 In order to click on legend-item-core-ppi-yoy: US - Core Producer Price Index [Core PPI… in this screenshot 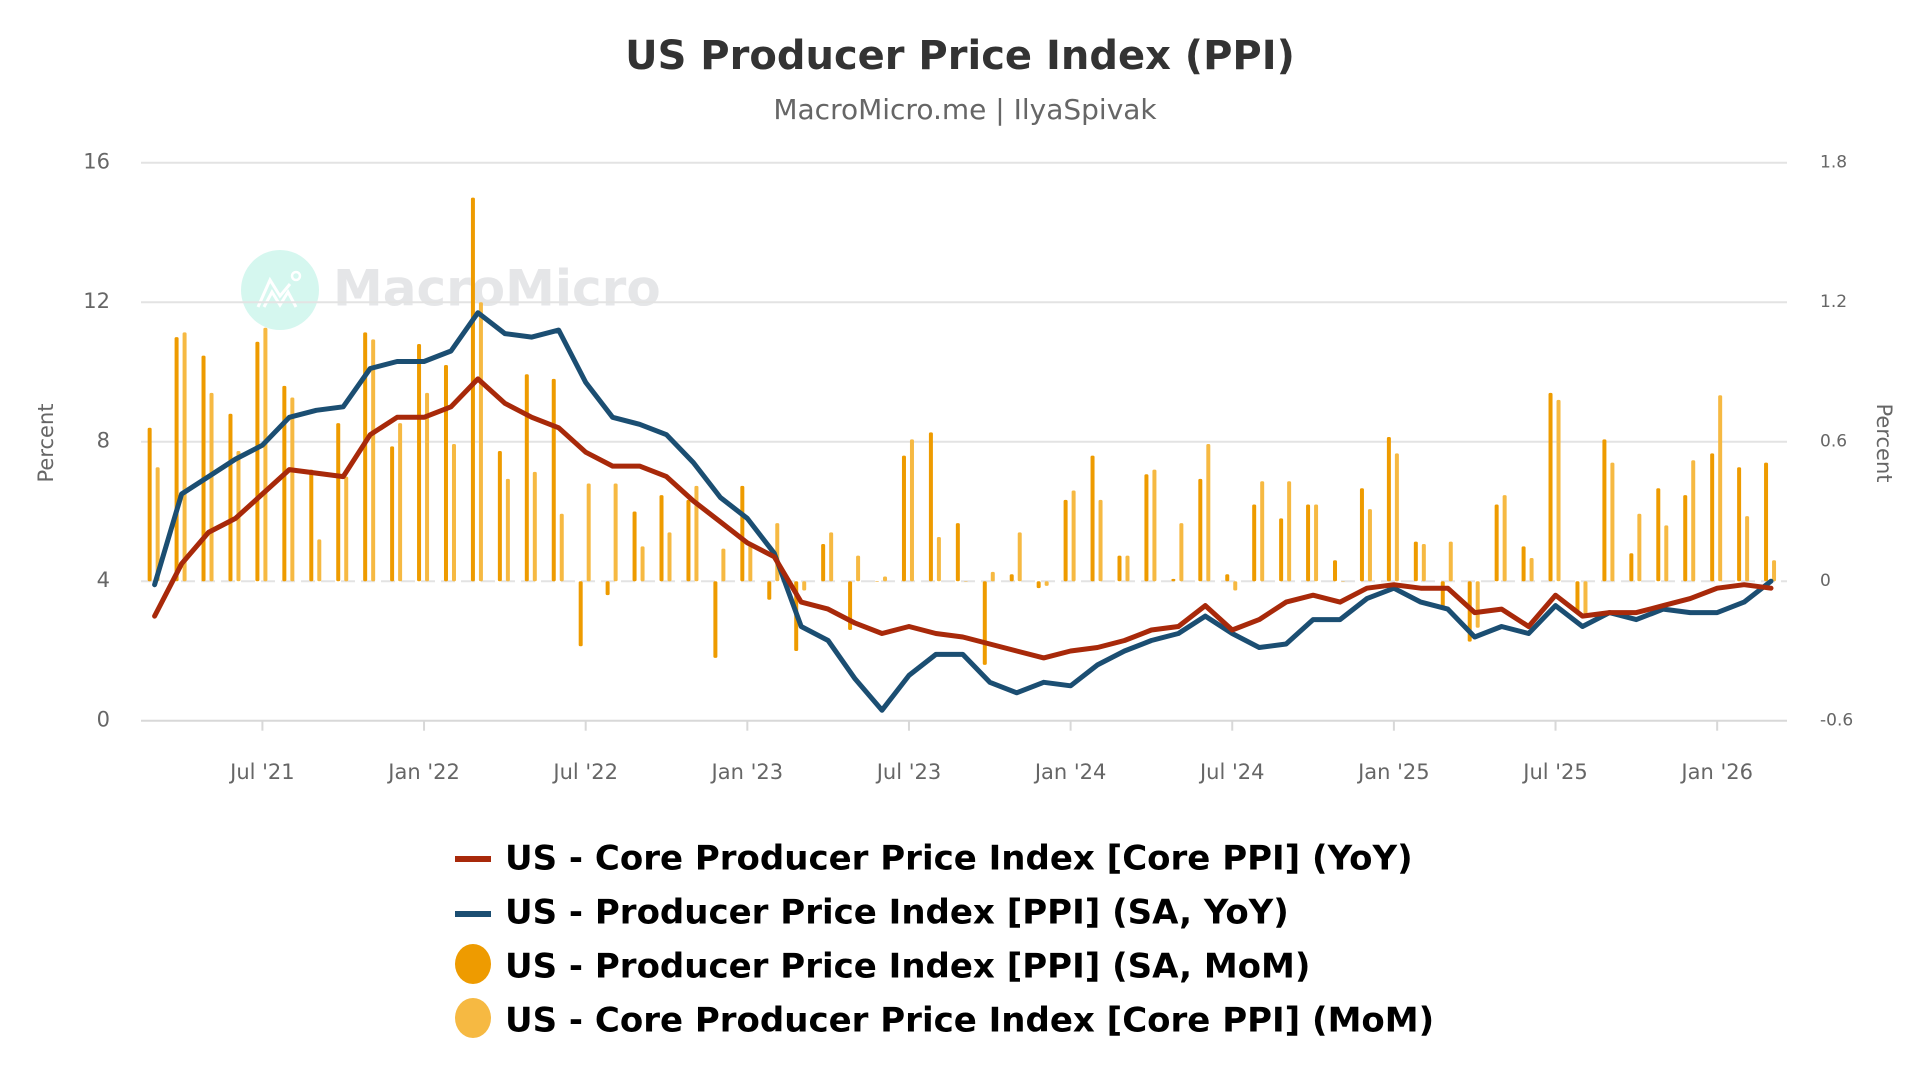, I will do `click(934, 859)`.